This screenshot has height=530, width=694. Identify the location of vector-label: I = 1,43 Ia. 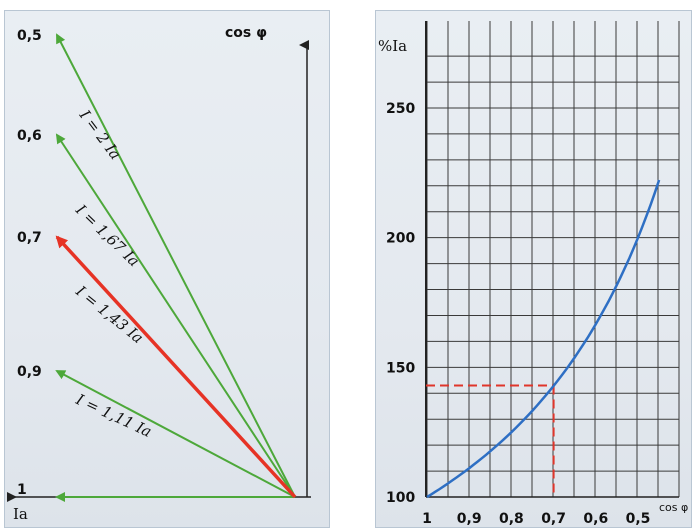
(109, 314).